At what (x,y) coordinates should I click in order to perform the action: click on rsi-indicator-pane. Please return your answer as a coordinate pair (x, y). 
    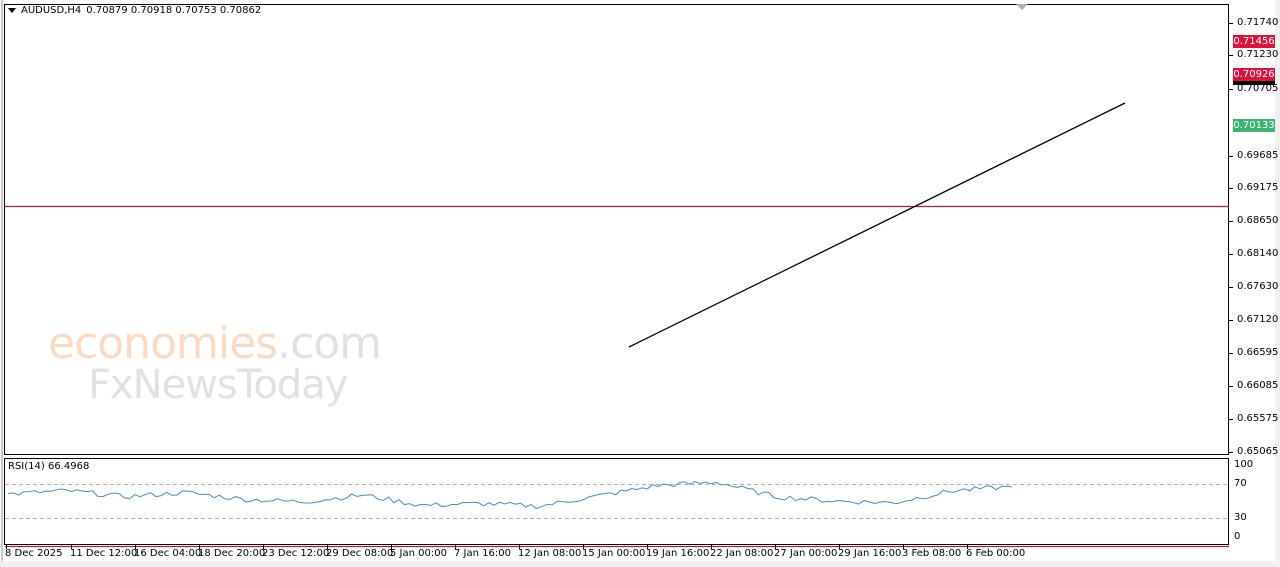
    Looking at the image, I should click on (616, 501).